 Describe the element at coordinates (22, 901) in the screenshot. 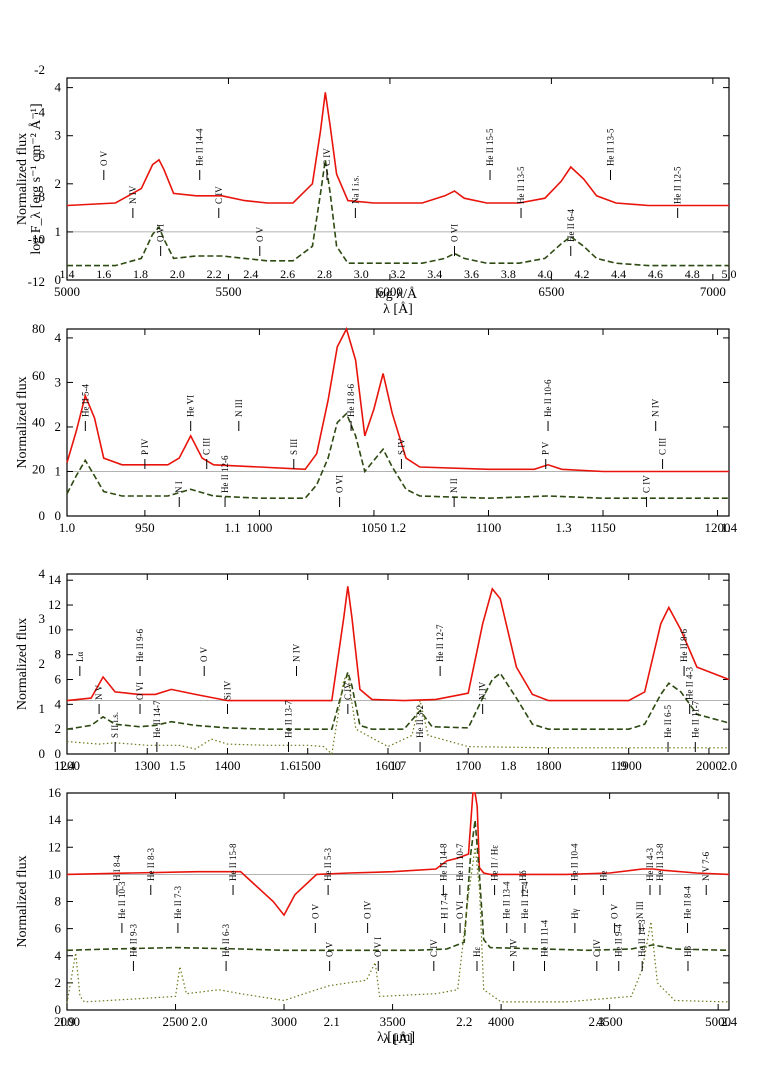

I see `y-axis-label: Normalized flux` at that location.